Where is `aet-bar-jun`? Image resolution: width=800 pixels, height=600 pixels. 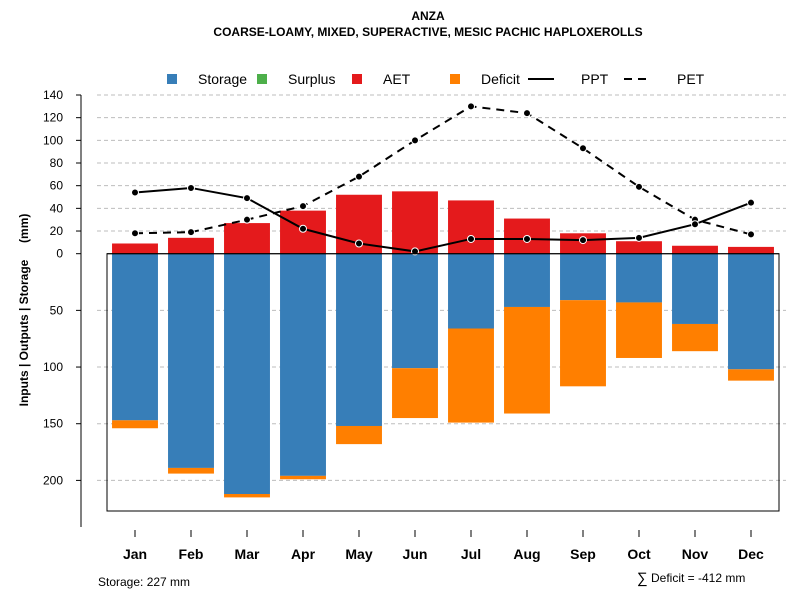 aet-bar-jun is located at coordinates (415, 222).